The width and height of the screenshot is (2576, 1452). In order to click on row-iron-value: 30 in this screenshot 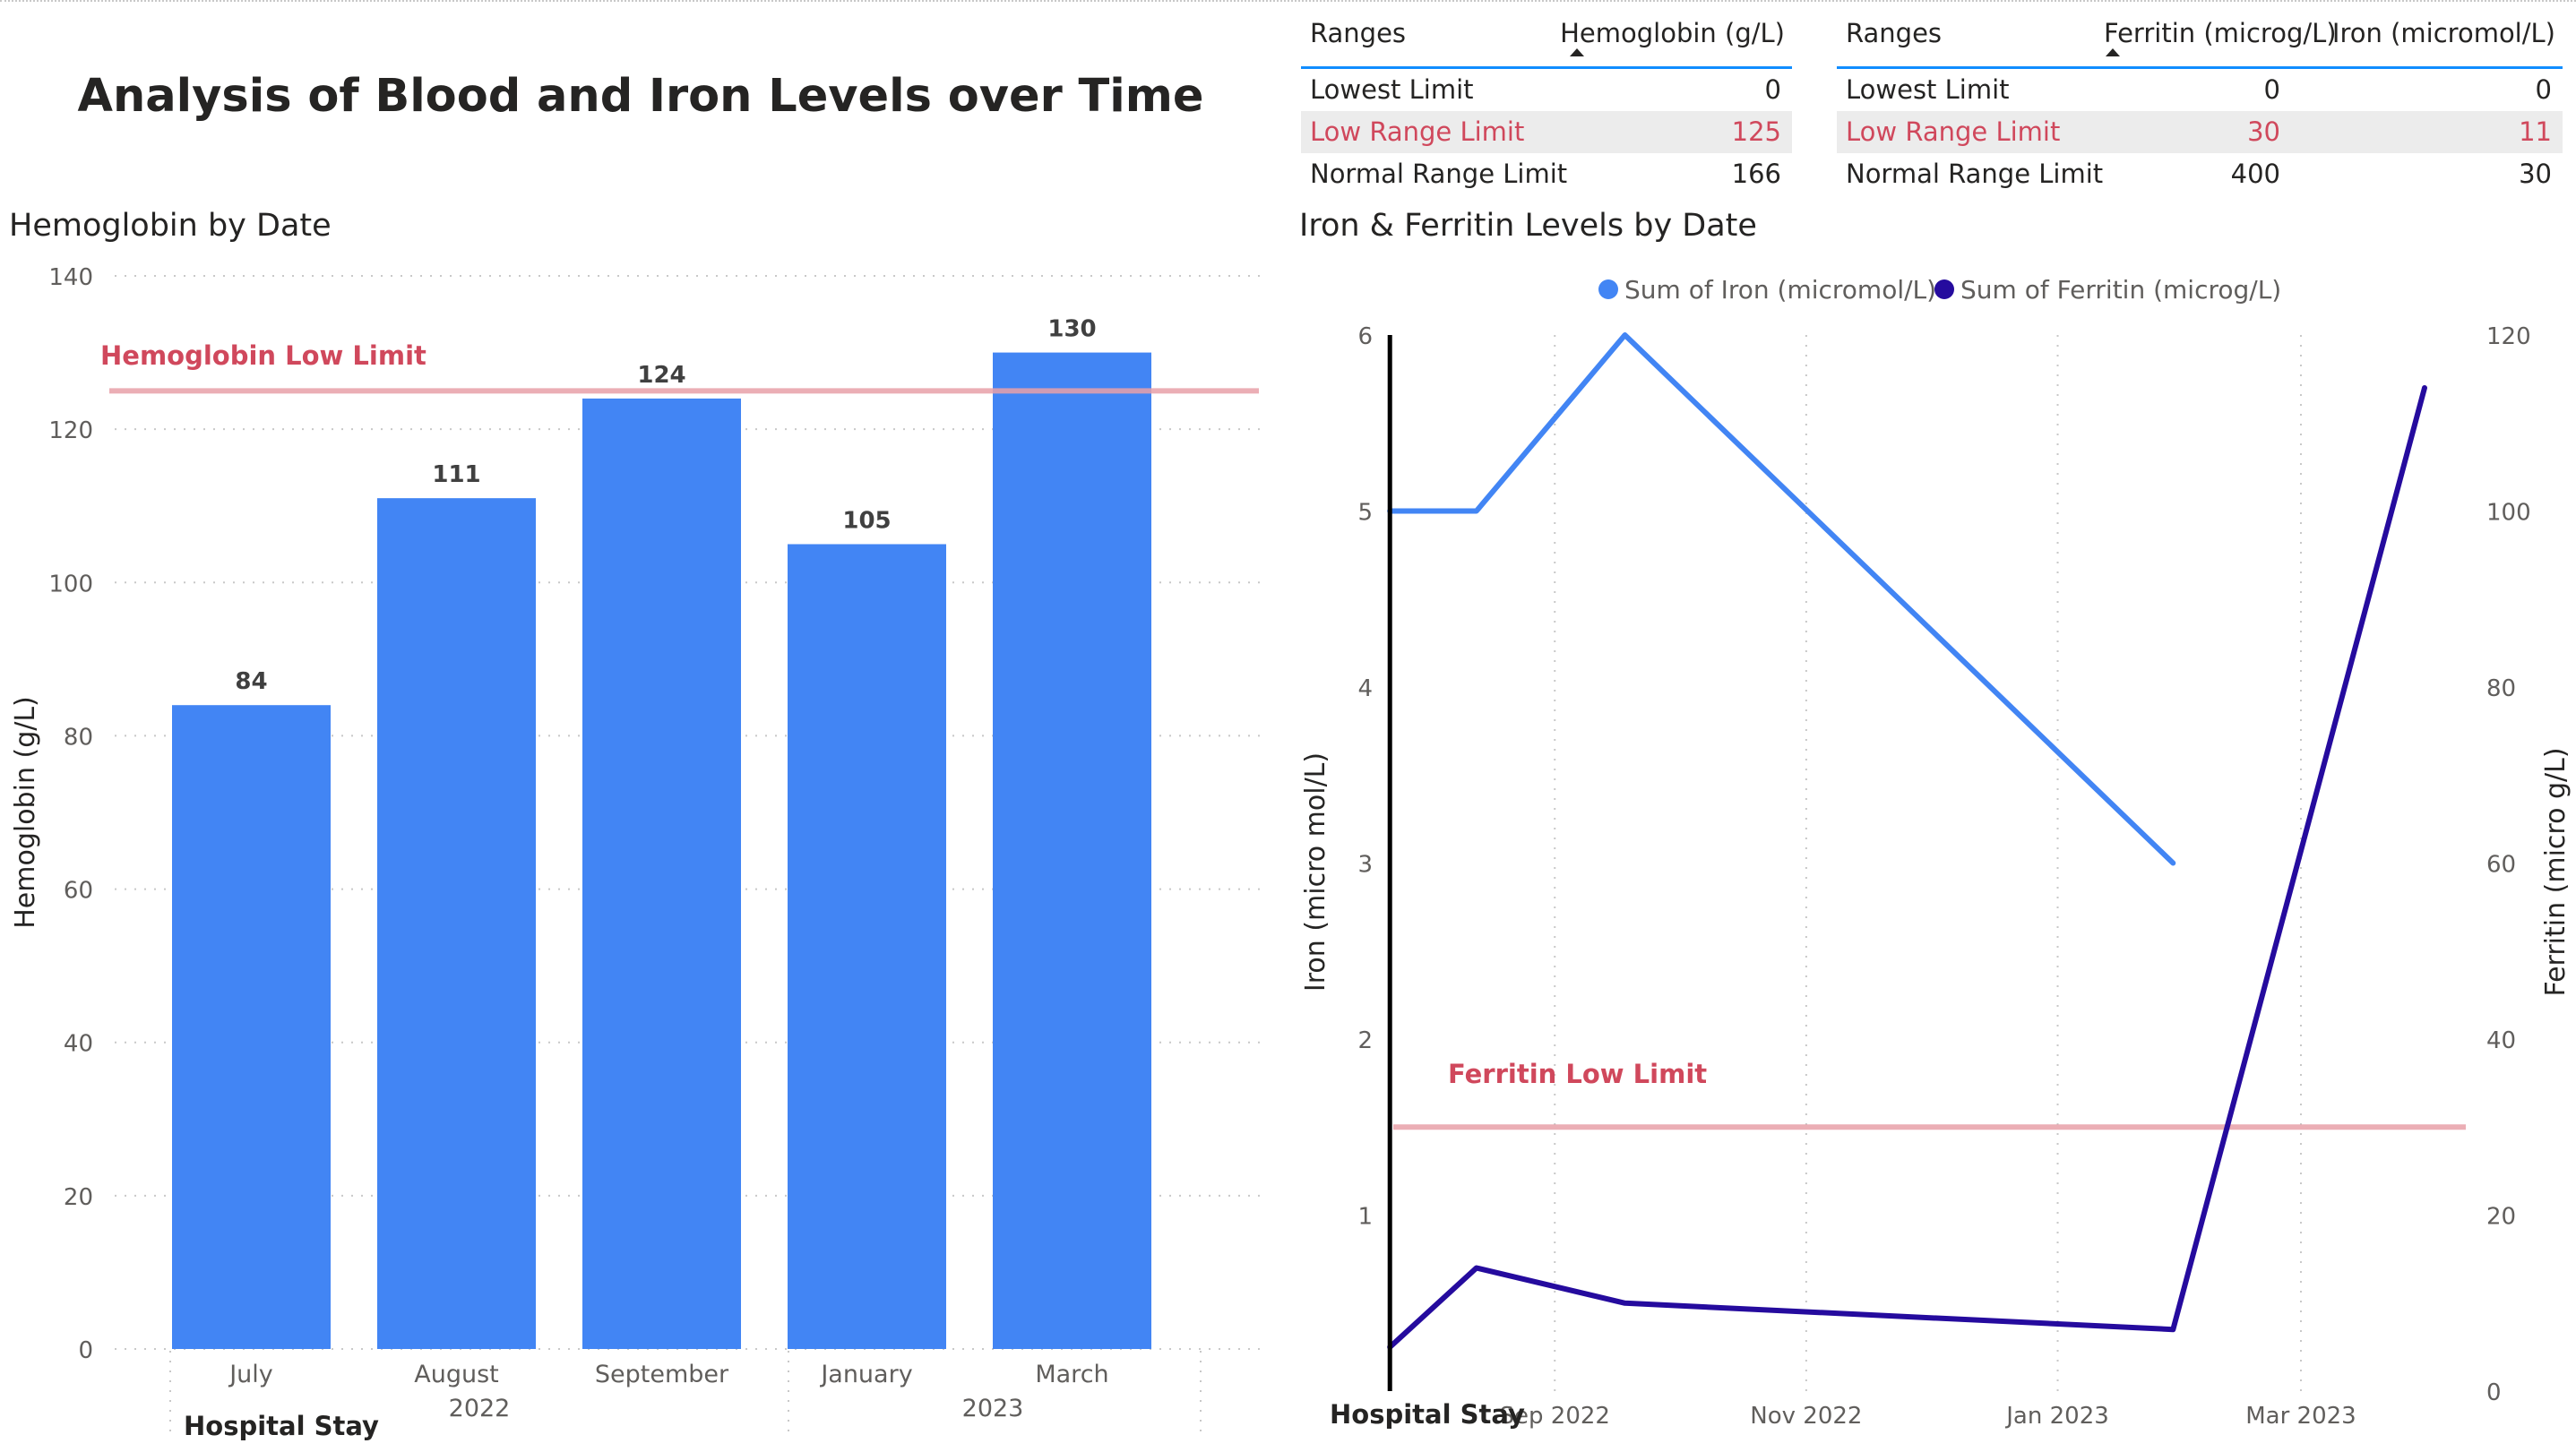, I will do `click(2536, 174)`.